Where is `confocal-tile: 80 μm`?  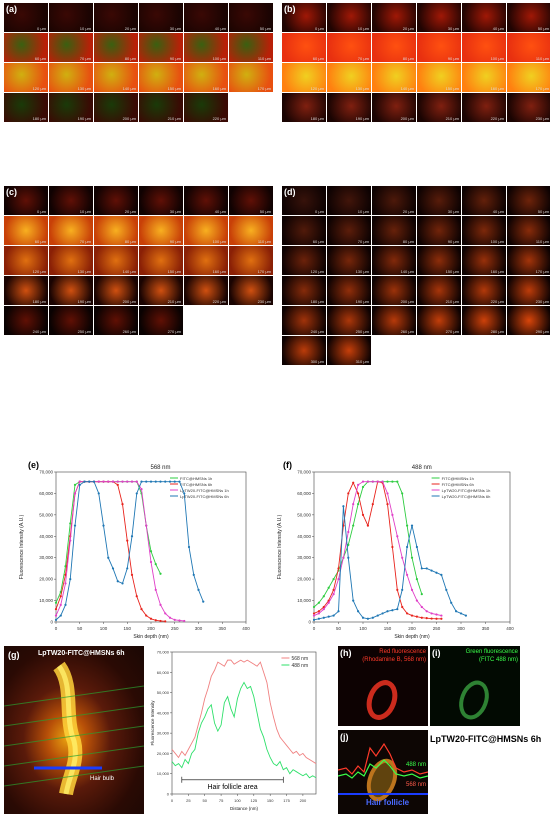
confocal-tile: 80 μm is located at coordinates (394, 47).